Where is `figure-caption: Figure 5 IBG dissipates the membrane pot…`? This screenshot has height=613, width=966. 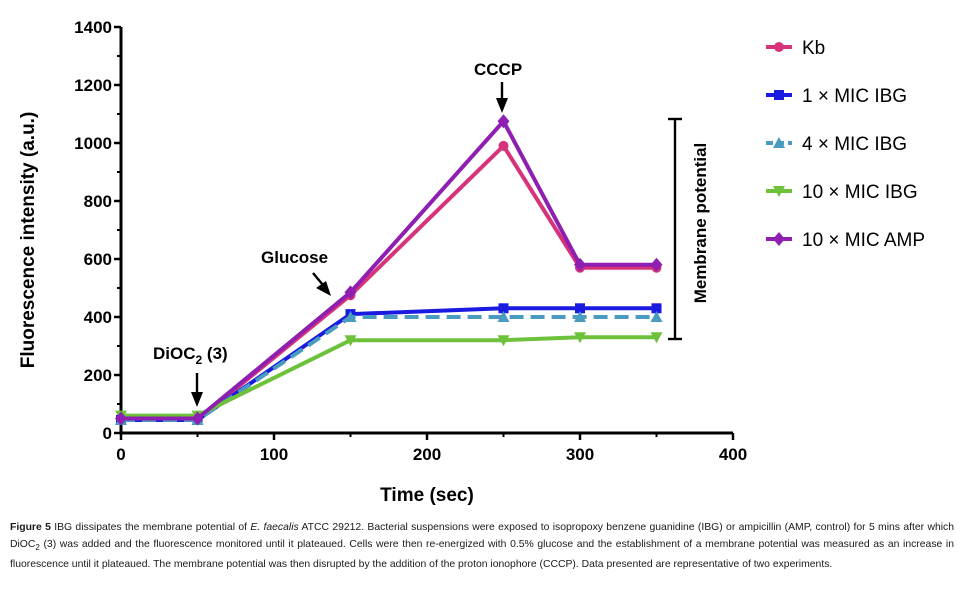 figure-caption: Figure 5 IBG dissipates the membrane pot… is located at coordinates (482, 546).